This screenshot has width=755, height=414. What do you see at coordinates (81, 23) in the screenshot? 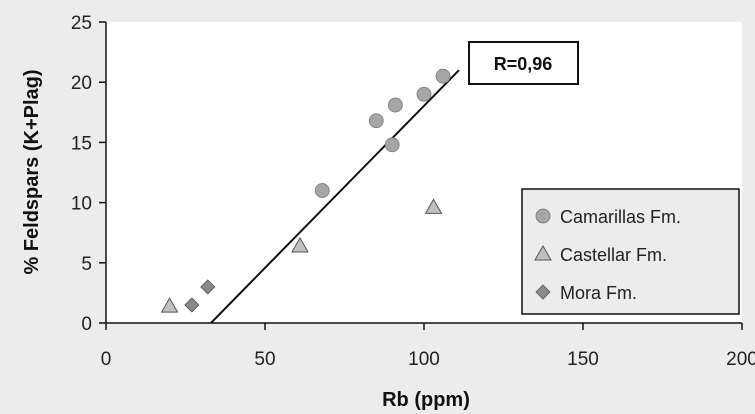
I see `y-tick-label: 25` at bounding box center [81, 23].